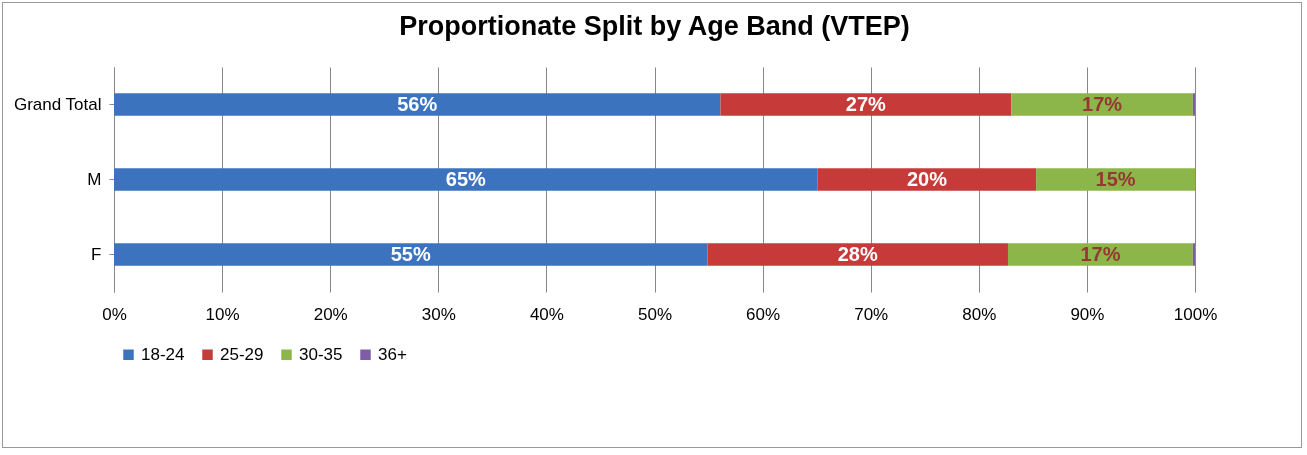 The image size is (1307, 455). I want to click on x-tick-label: 20%, so click(330, 314).